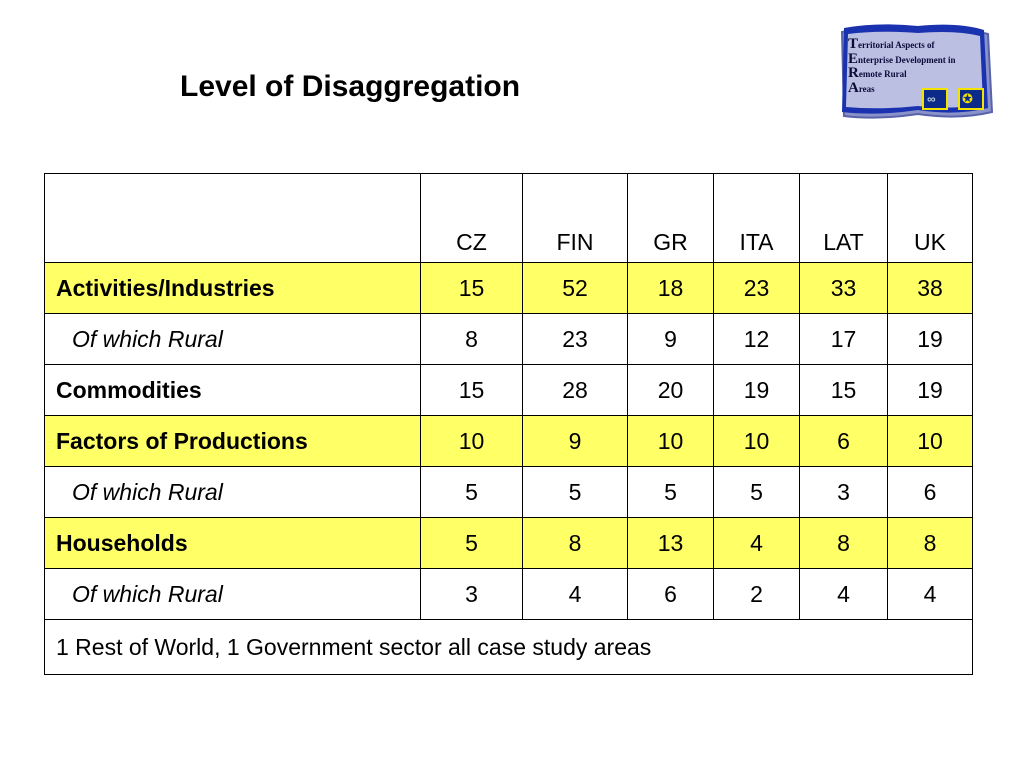  Describe the element at coordinates (575, 288) in the screenshot. I see `table-cell: 52` at that location.